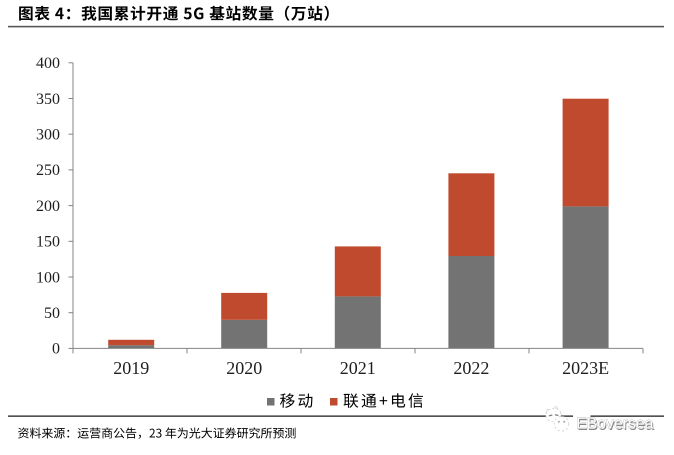 The height and width of the screenshot is (455, 674). Describe the element at coordinates (358, 368) in the screenshot. I see `svg-text: 2021` at that location.